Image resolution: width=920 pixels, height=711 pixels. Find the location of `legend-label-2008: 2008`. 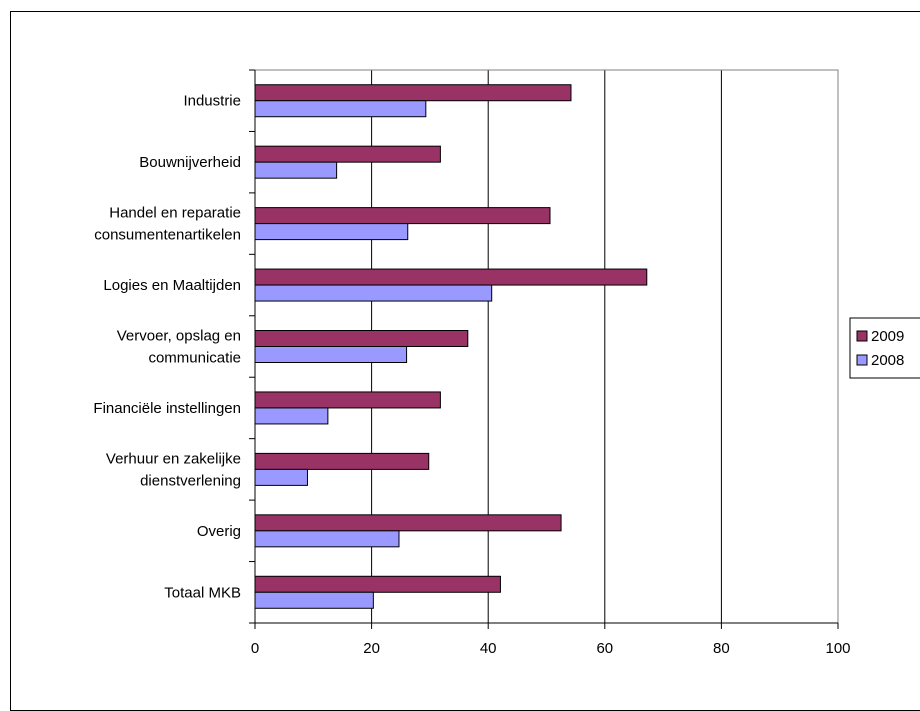

legend-label-2008: 2008 is located at coordinates (887, 360).